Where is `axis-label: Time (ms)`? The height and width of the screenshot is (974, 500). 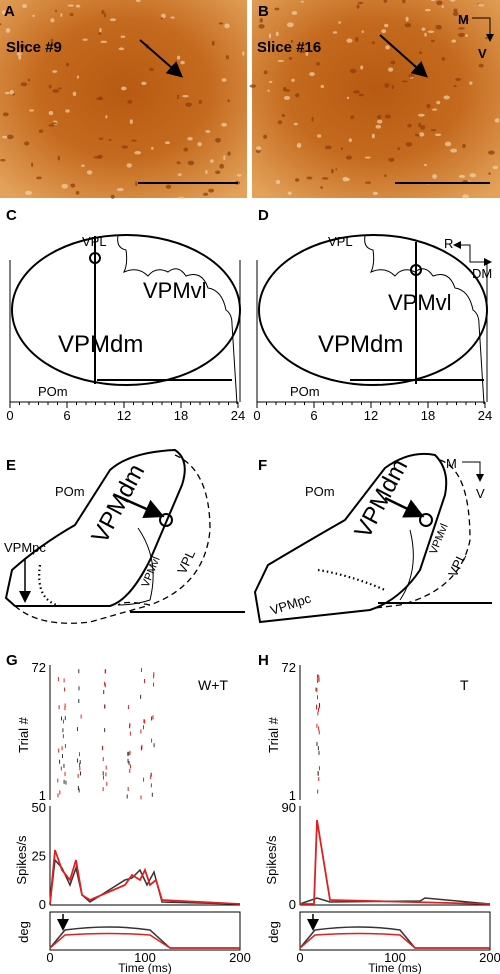 axis-label: Time (ms) is located at coordinates (145, 967).